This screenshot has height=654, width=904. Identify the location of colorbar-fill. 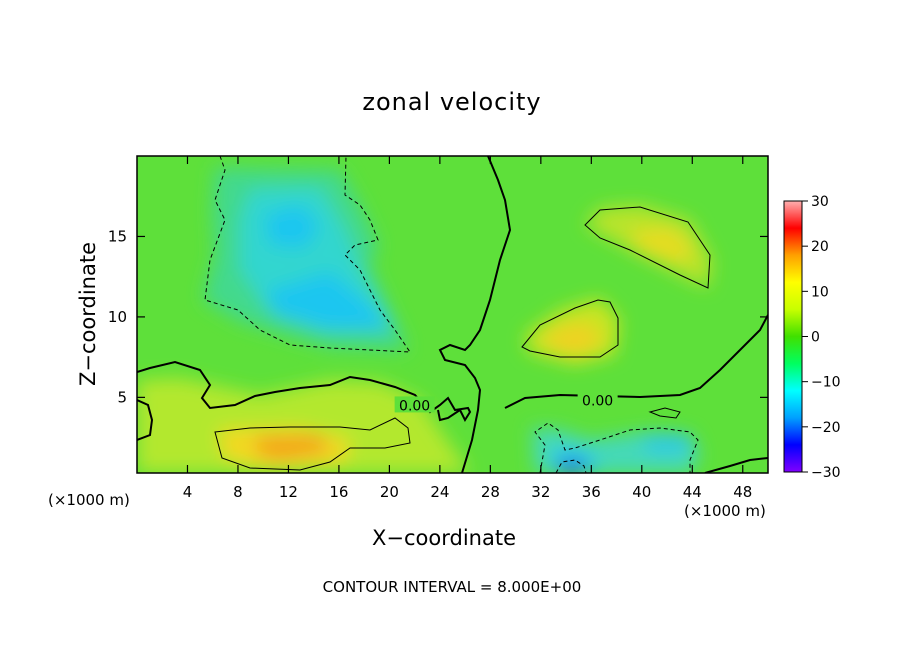
(793, 336).